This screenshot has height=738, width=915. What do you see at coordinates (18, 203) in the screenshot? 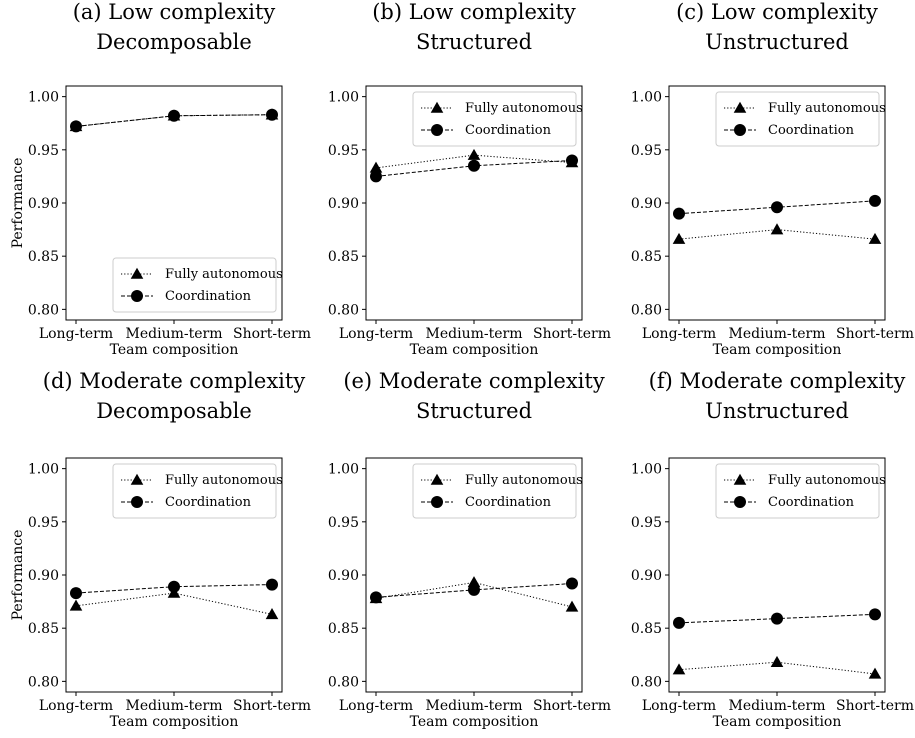
I see `y-axis-label: Performance` at bounding box center [18, 203].